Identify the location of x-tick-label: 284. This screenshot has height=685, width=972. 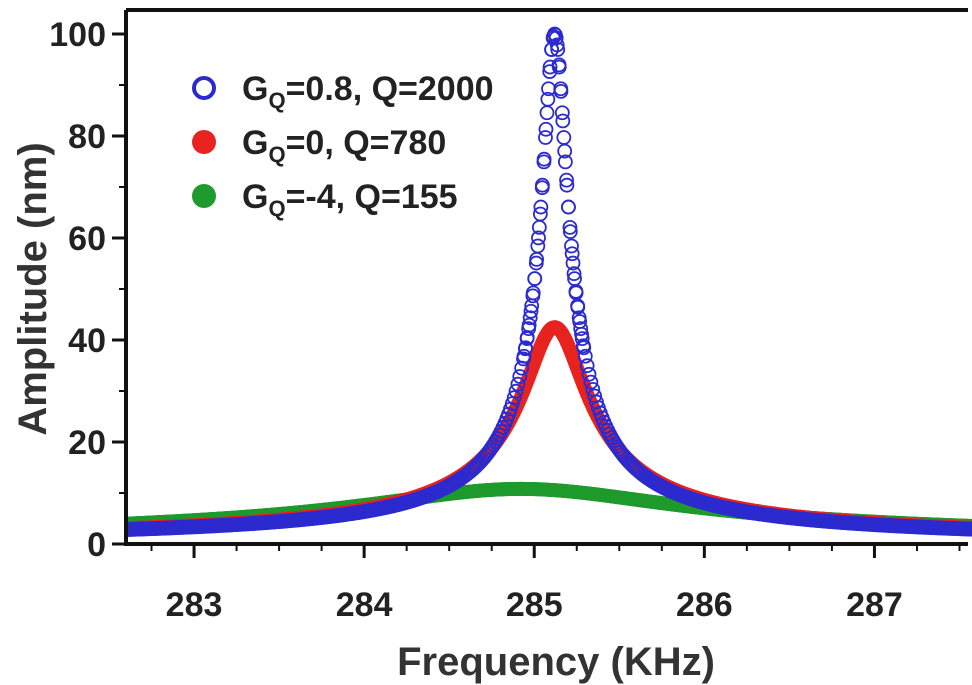
(364, 605).